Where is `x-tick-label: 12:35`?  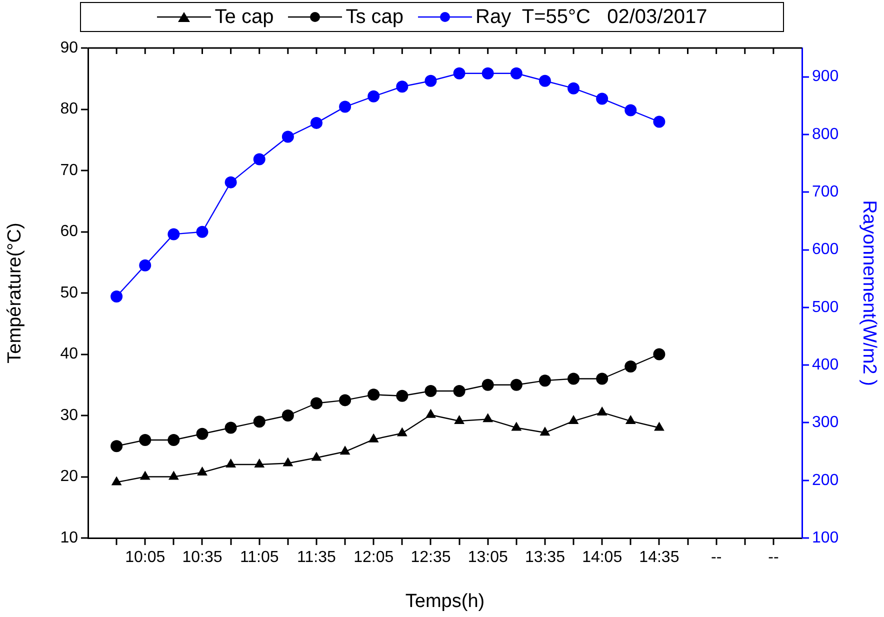
x-tick-label: 12:35 is located at coordinates (430, 557).